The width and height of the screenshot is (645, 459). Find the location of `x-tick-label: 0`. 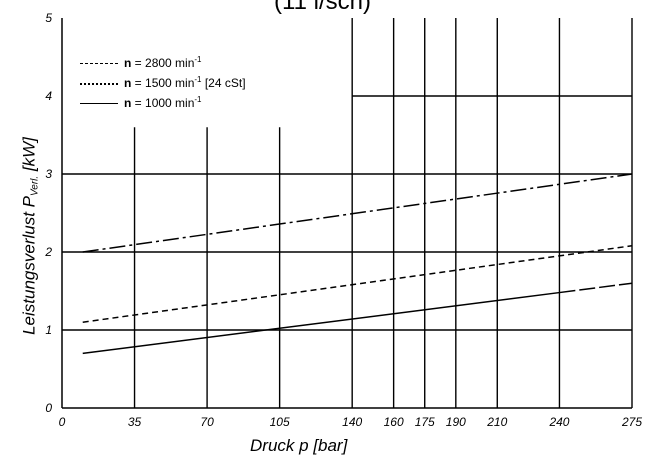

x-tick-label: 0 is located at coordinates (62, 422).